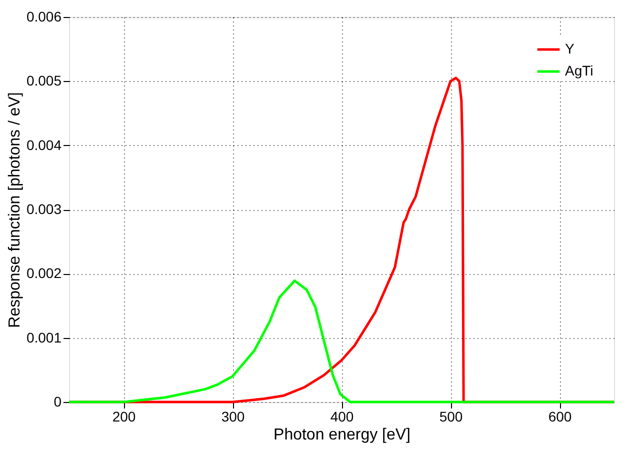 The image size is (626, 454). I want to click on y-tick-label: 0, so click(58, 402).